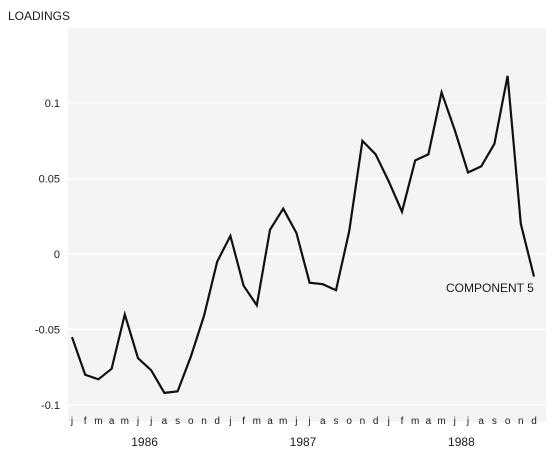  I want to click on y-tick-label: 0, so click(57, 255).